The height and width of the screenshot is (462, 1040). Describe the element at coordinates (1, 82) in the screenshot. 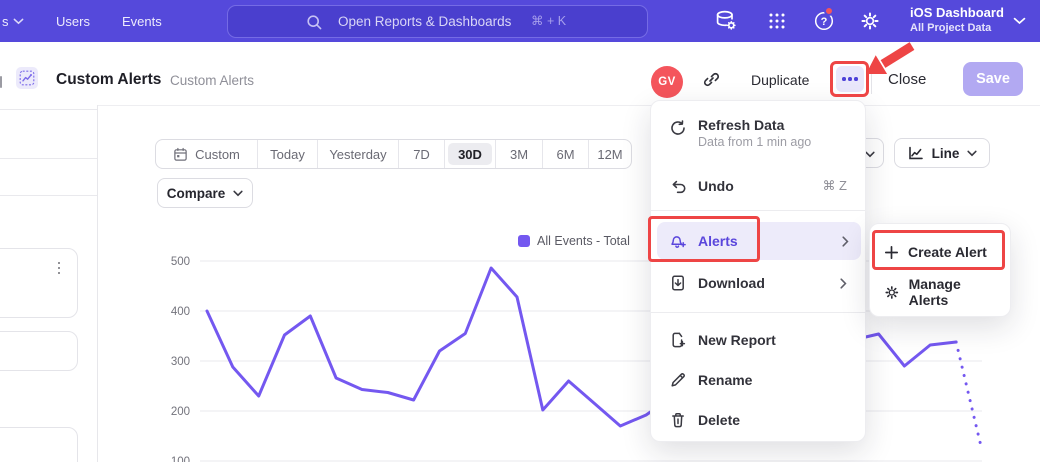

I see `back-chevron-sliver` at that location.